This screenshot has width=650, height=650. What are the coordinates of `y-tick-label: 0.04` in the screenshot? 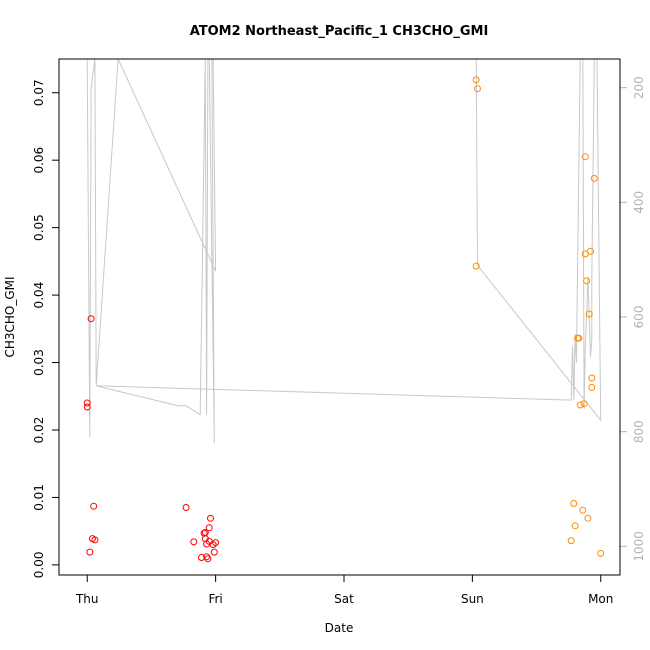 It's located at (39, 295).